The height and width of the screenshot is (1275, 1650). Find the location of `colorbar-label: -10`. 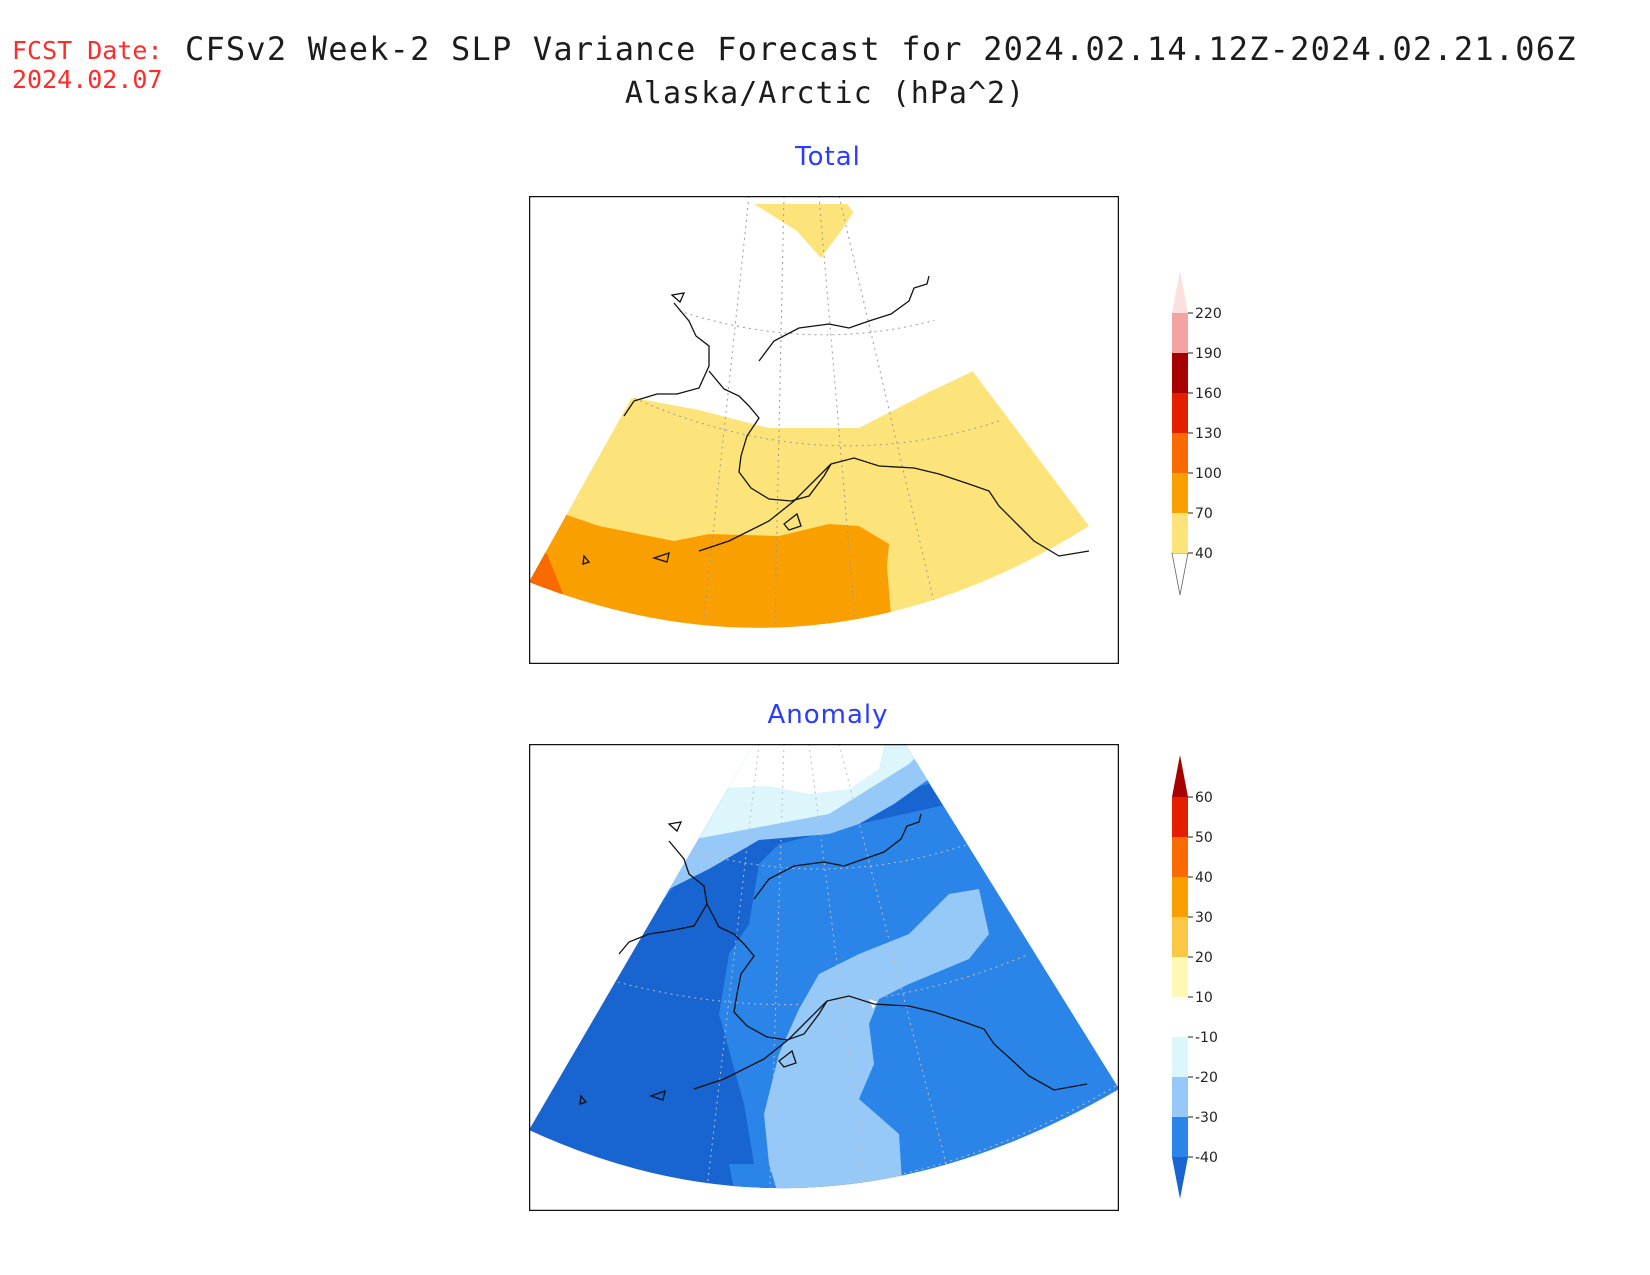

colorbar-label: -10 is located at coordinates (1206, 1038).